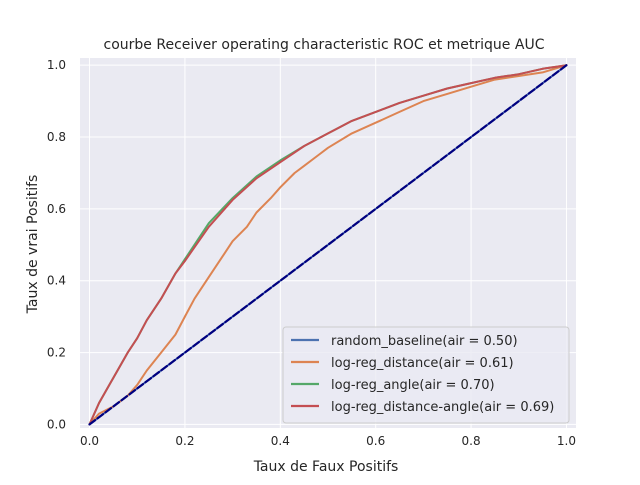 The width and height of the screenshot is (640, 485). I want to click on y-axis-label: Taux de vrai Positifs, so click(33, 245).